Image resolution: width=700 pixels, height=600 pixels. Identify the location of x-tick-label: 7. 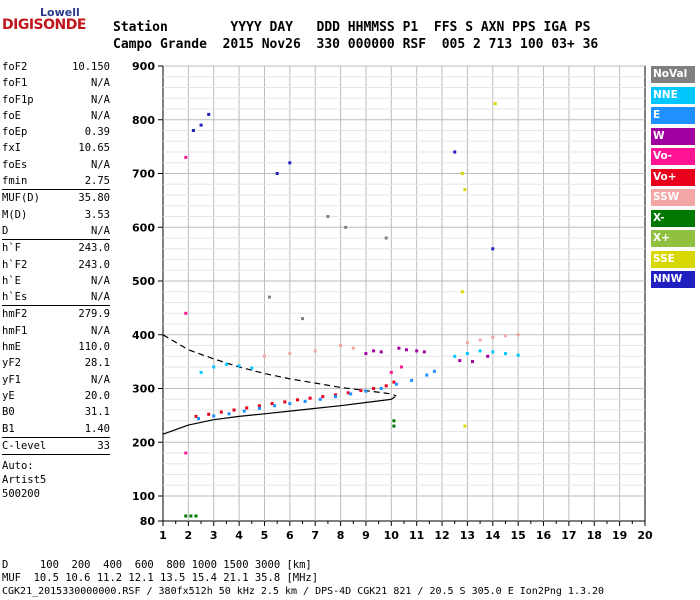
(315, 535).